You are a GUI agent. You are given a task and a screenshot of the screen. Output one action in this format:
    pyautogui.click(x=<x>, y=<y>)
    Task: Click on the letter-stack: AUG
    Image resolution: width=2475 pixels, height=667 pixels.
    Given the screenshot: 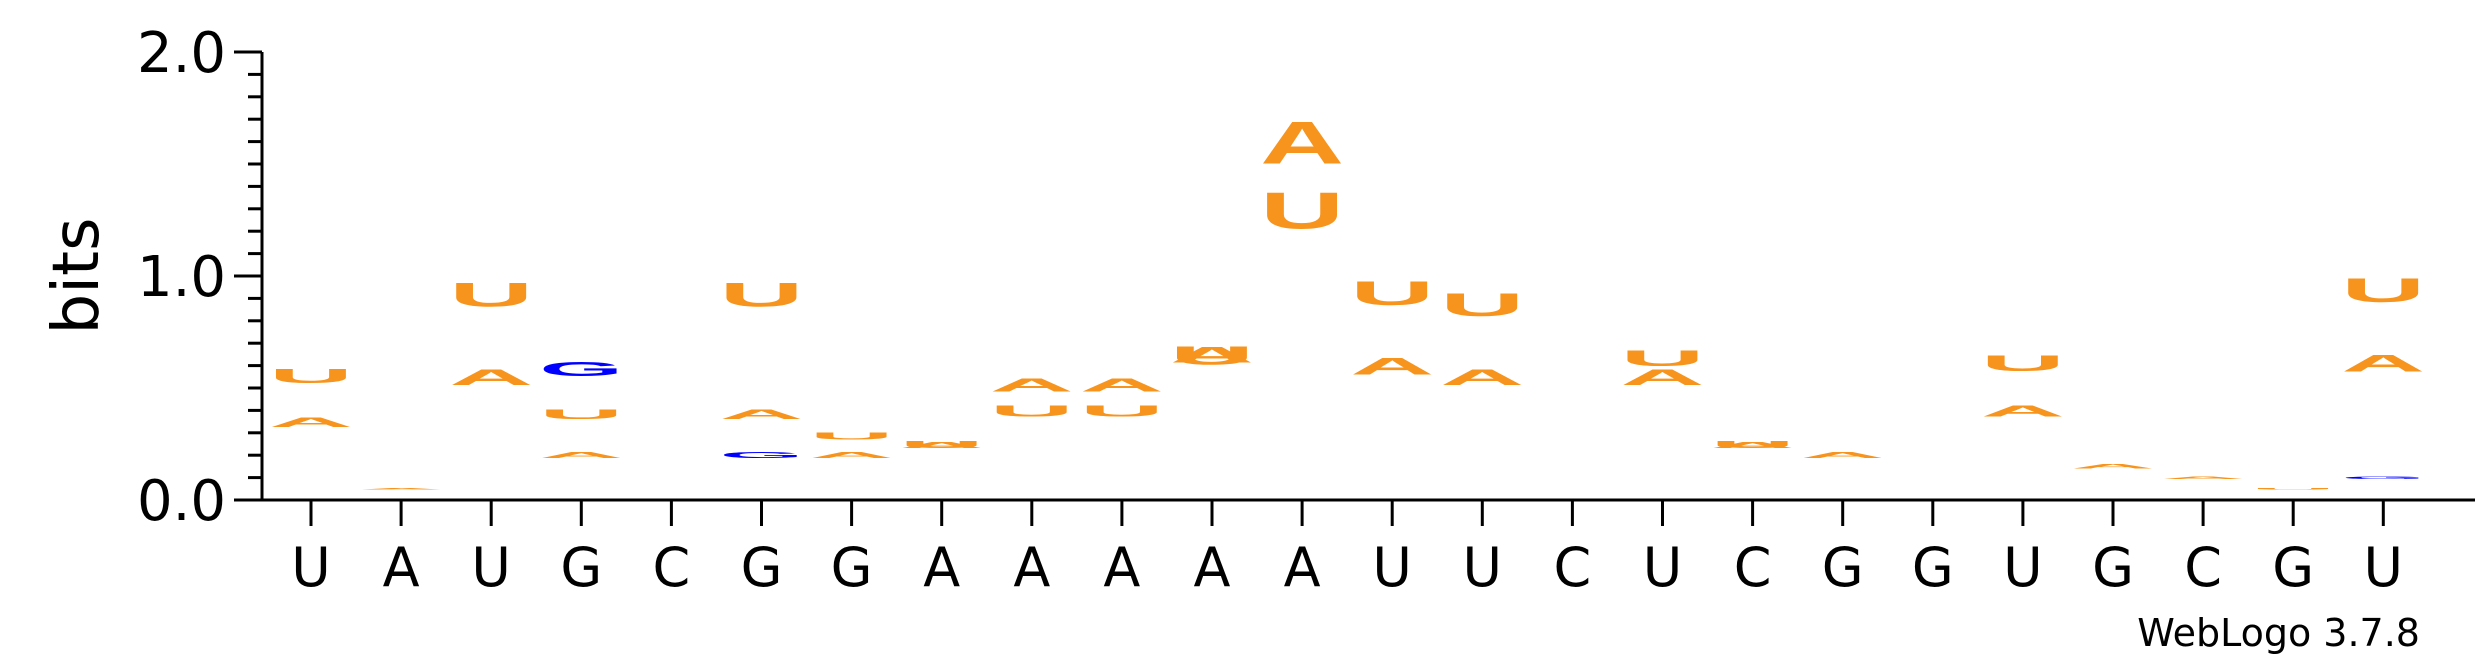 What is the action you would take?
    pyautogui.click(x=852, y=445)
    